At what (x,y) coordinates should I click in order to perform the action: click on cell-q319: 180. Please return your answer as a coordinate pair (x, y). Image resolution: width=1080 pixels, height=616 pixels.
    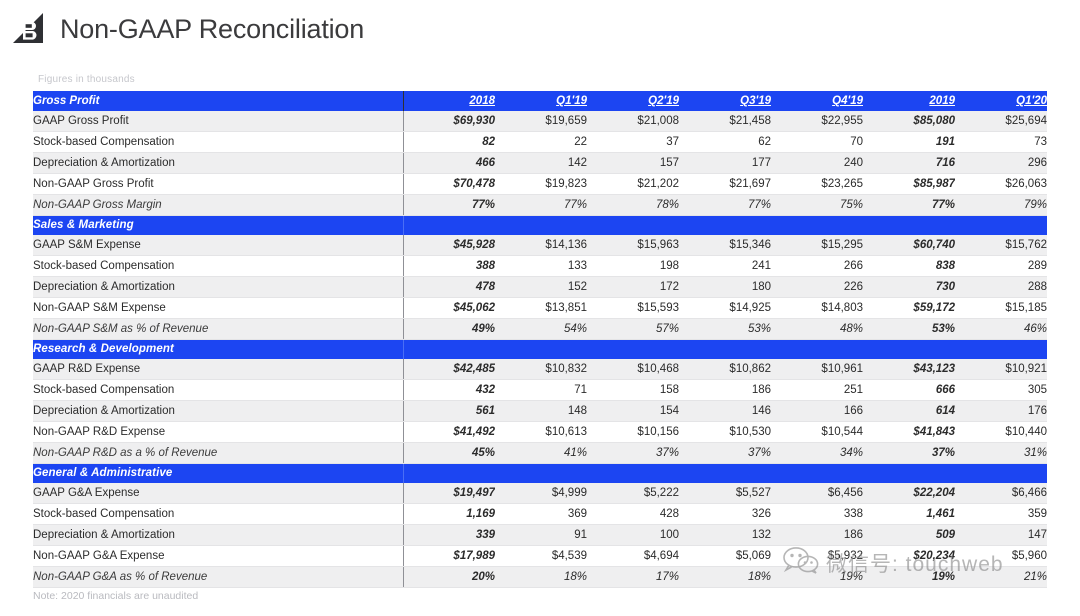
    Looking at the image, I should click on (725, 287).